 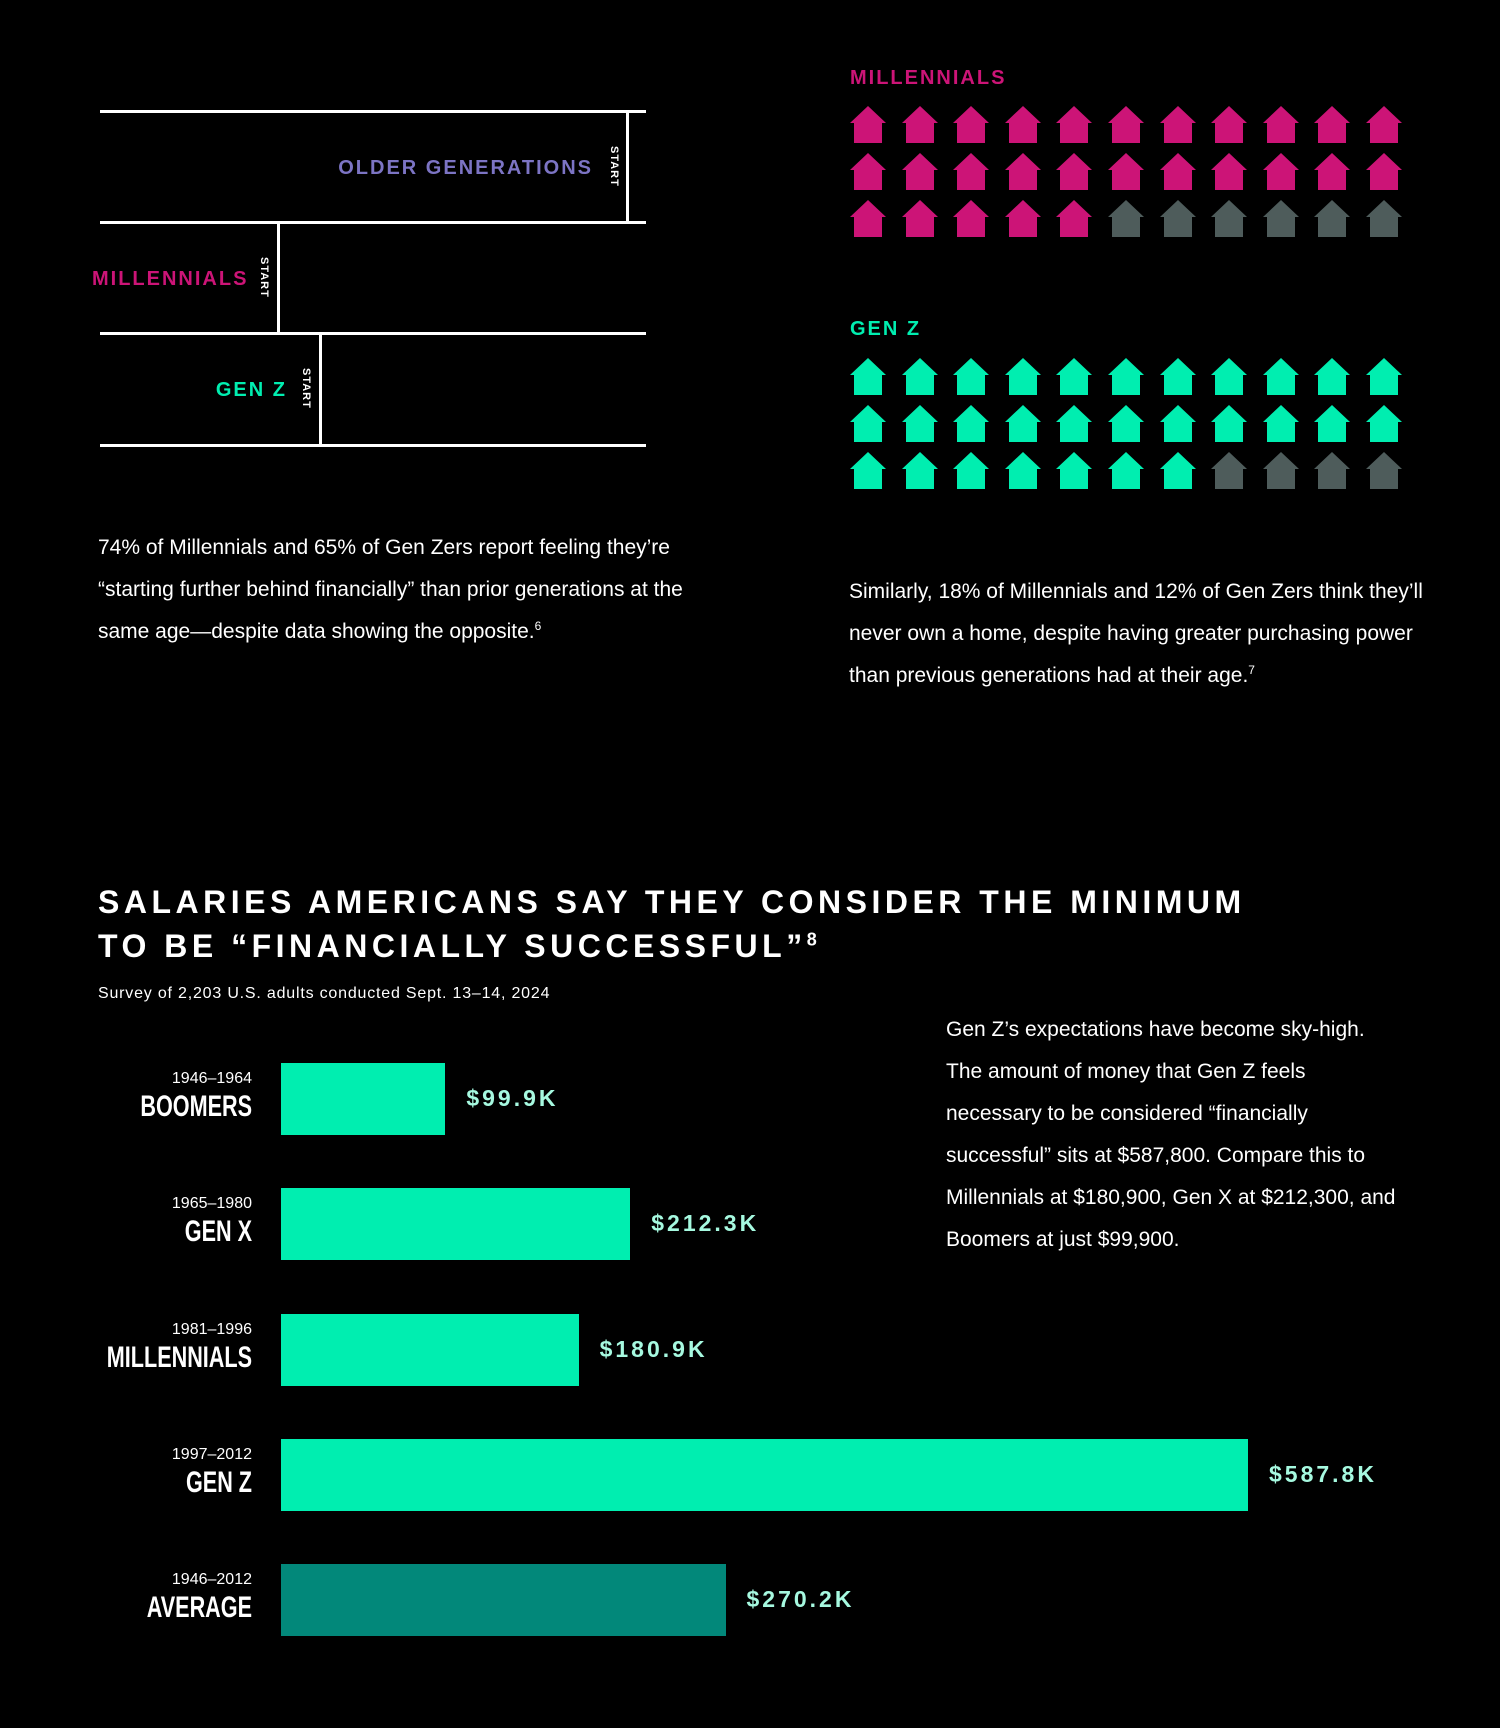 What do you see at coordinates (614, 166) in the screenshot?
I see `start-label-older: START` at bounding box center [614, 166].